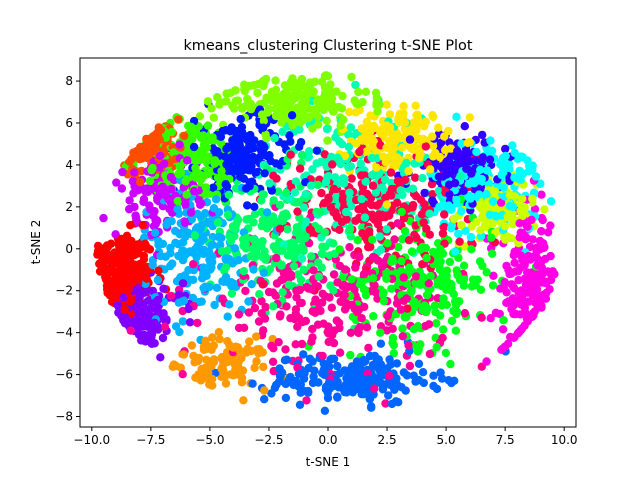 The width and height of the screenshot is (640, 484). I want to click on y-tick-label: −4, so click(64, 333).